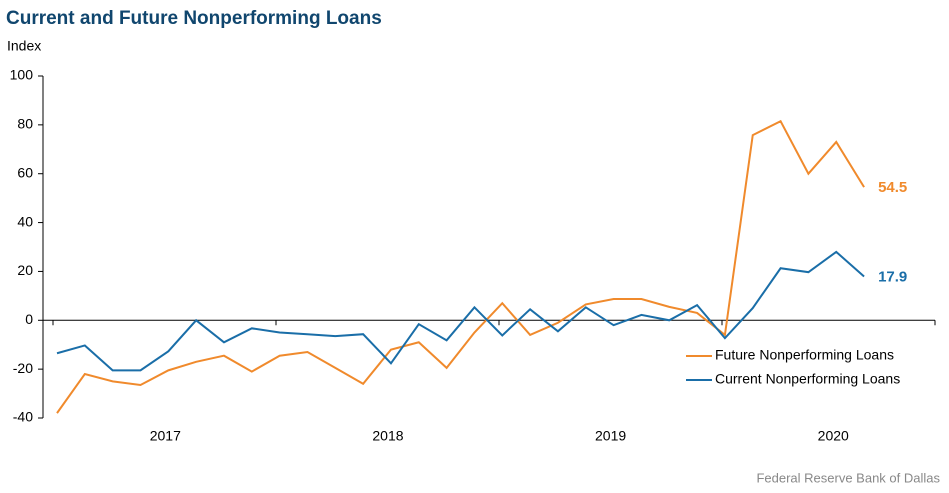 The height and width of the screenshot is (493, 949). Describe the element at coordinates (804, 355) in the screenshot. I see `legend-label: Future Nonperforming Loans` at that location.